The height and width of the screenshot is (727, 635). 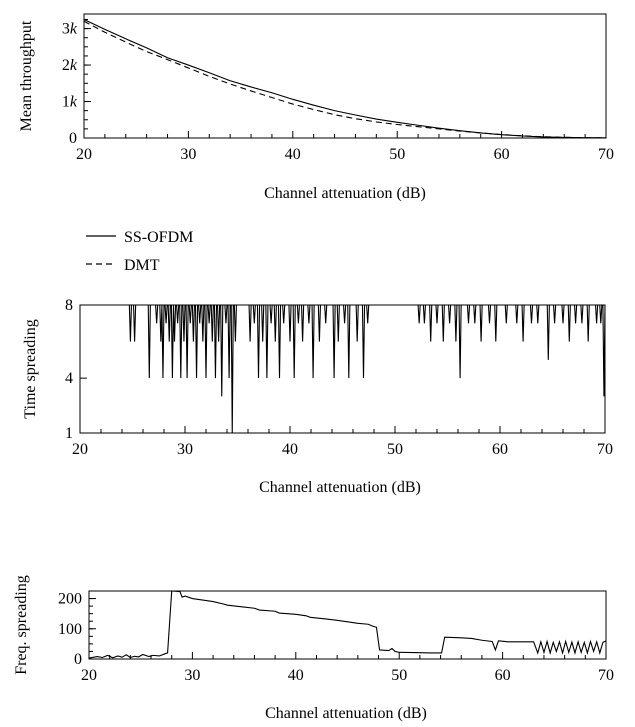 I want to click on legend-label-ss-ofdm: SS-OFDM, so click(x=158, y=237).